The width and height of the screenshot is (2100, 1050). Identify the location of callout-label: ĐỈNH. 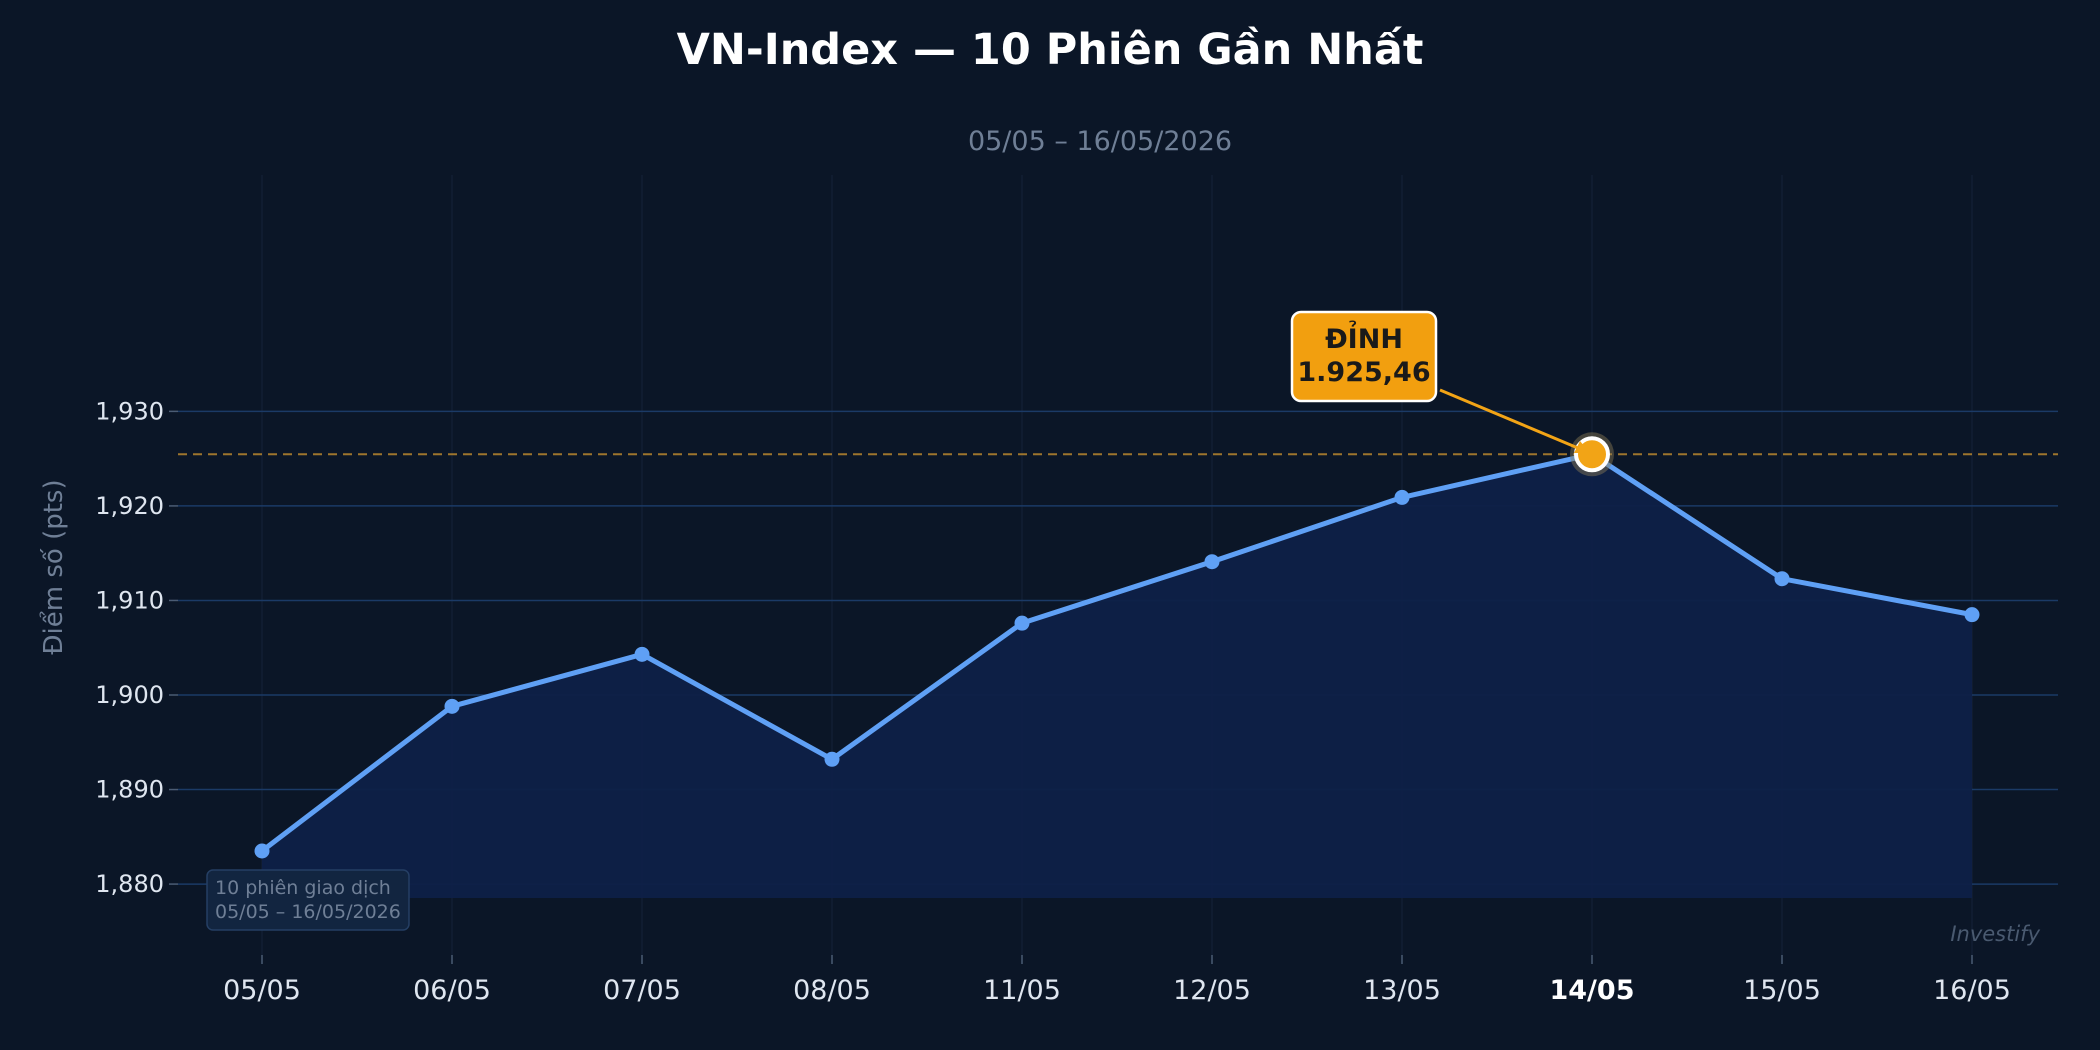
(1364, 337).